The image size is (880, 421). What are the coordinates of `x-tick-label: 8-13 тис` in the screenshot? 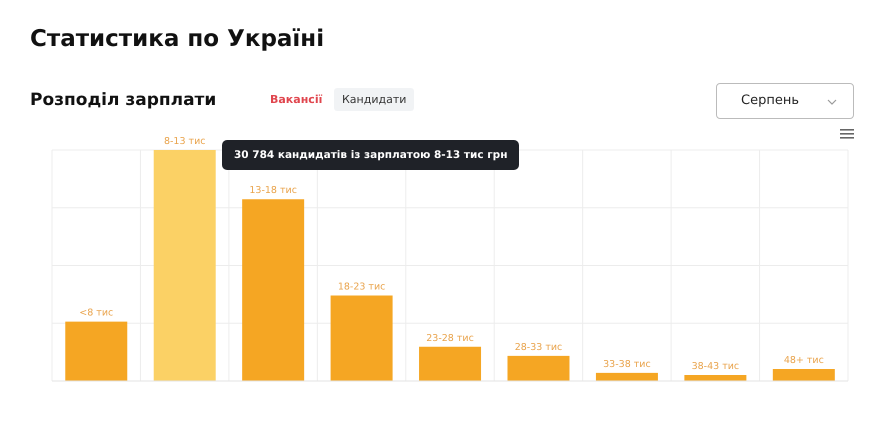 It's located at (185, 141).